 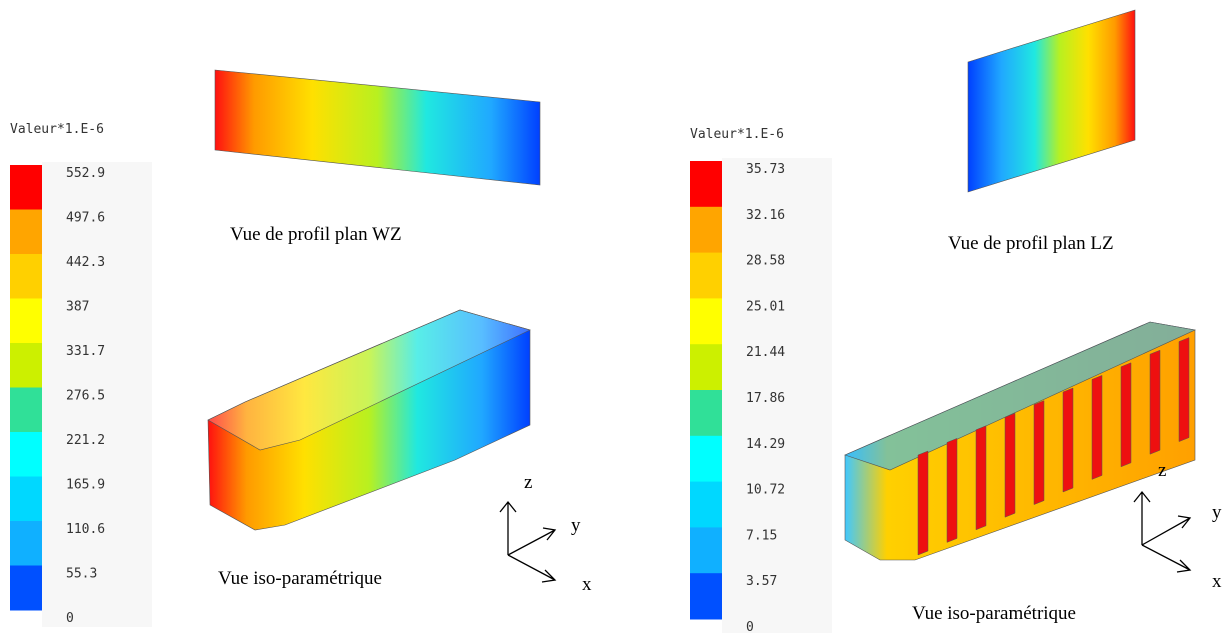 What do you see at coordinates (316, 234) in the screenshot?
I see `caption: Vue de profil plan WZ` at bounding box center [316, 234].